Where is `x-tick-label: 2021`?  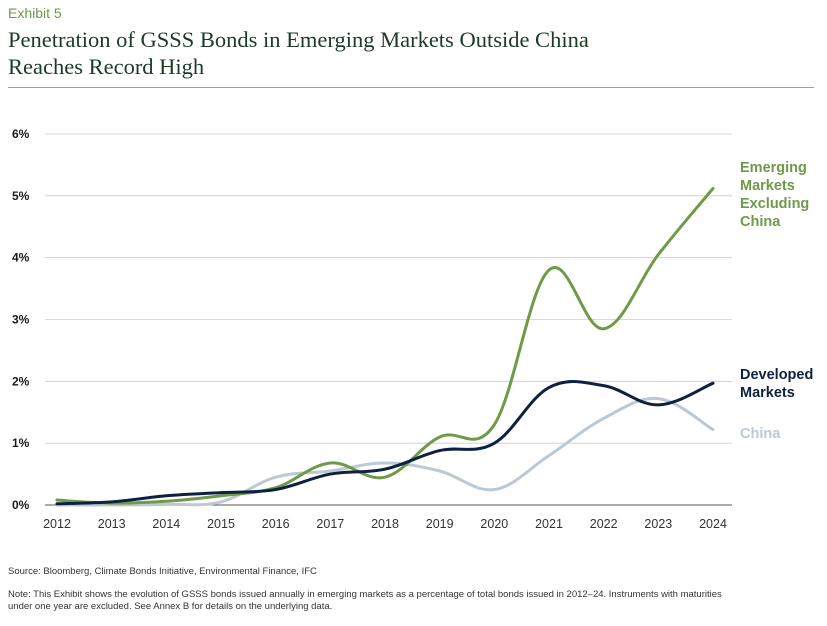 x-tick-label: 2021 is located at coordinates (549, 524).